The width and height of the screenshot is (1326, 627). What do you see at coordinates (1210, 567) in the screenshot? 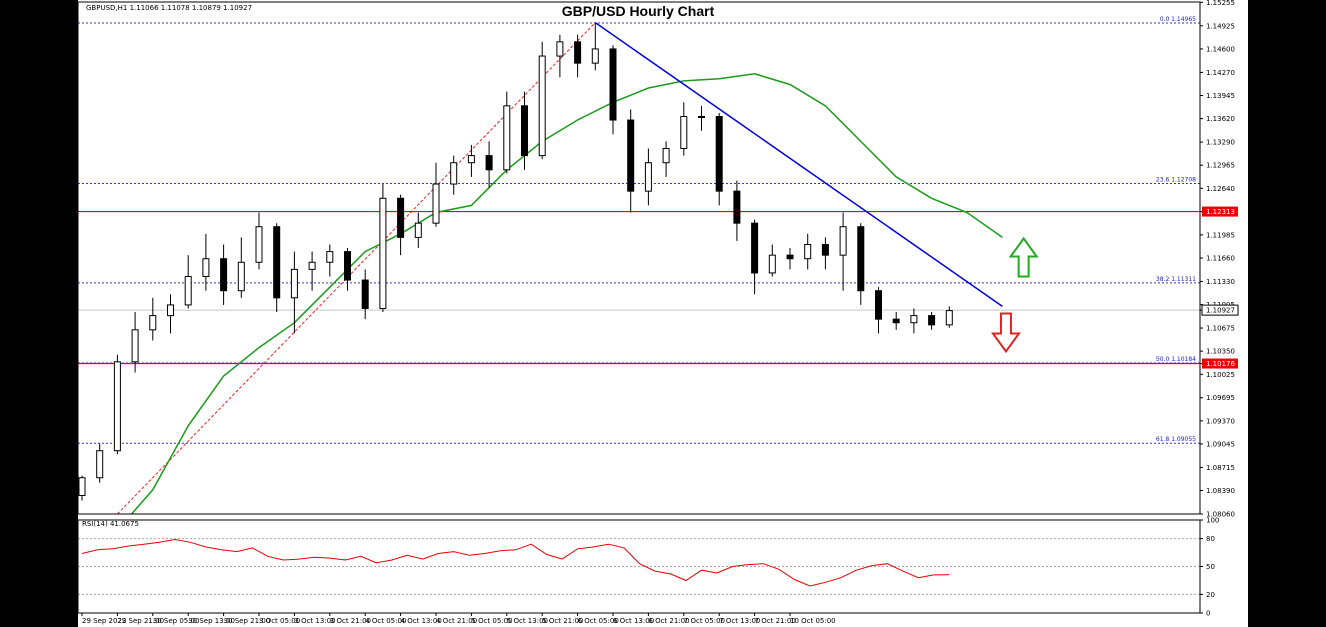
I see `rsi-tick-label: 50` at bounding box center [1210, 567].